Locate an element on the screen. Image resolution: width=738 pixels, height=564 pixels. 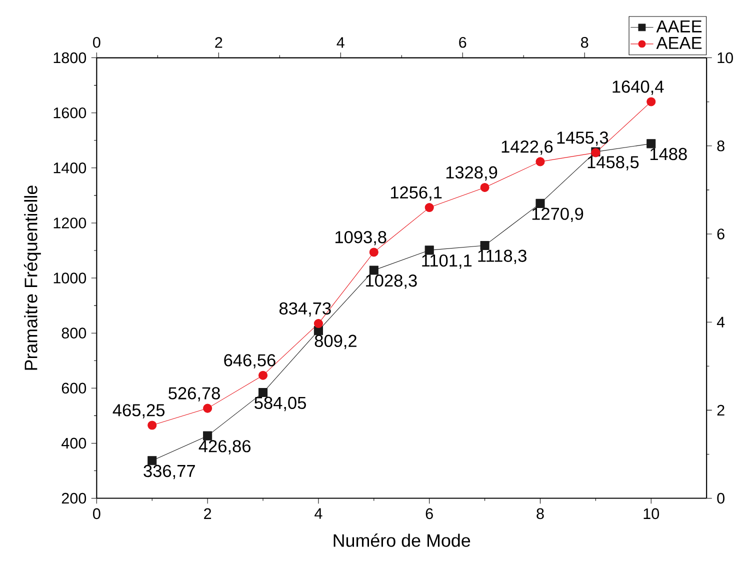
y-tick-label: 1800 is located at coordinates (70, 58).